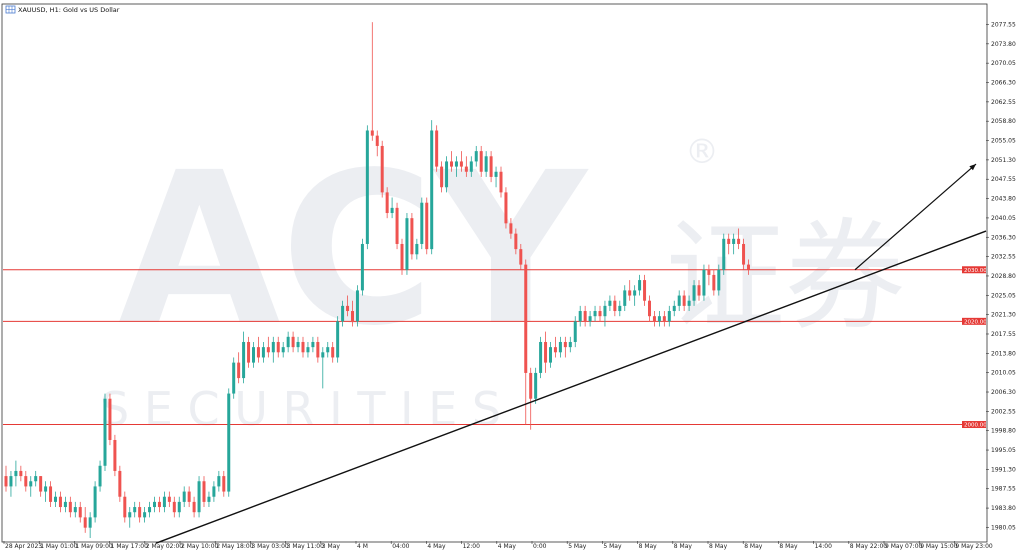 The height and width of the screenshot is (554, 1024). Describe the element at coordinates (94, 546) in the screenshot. I see `x-tick-label: 1 May 09:00` at that location.